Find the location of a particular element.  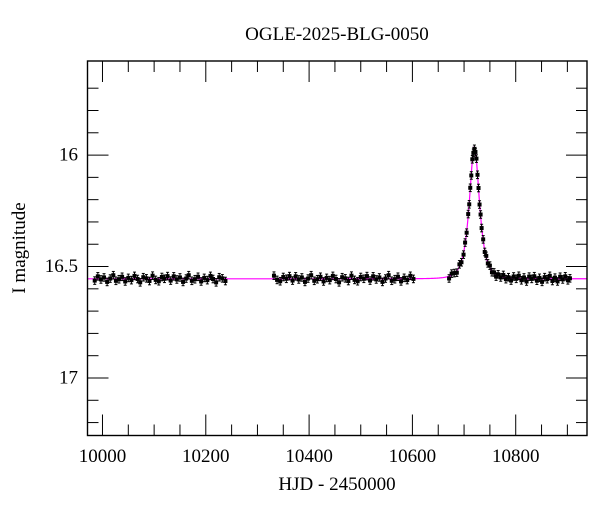

y-tick-label: 17 is located at coordinates (68, 377).